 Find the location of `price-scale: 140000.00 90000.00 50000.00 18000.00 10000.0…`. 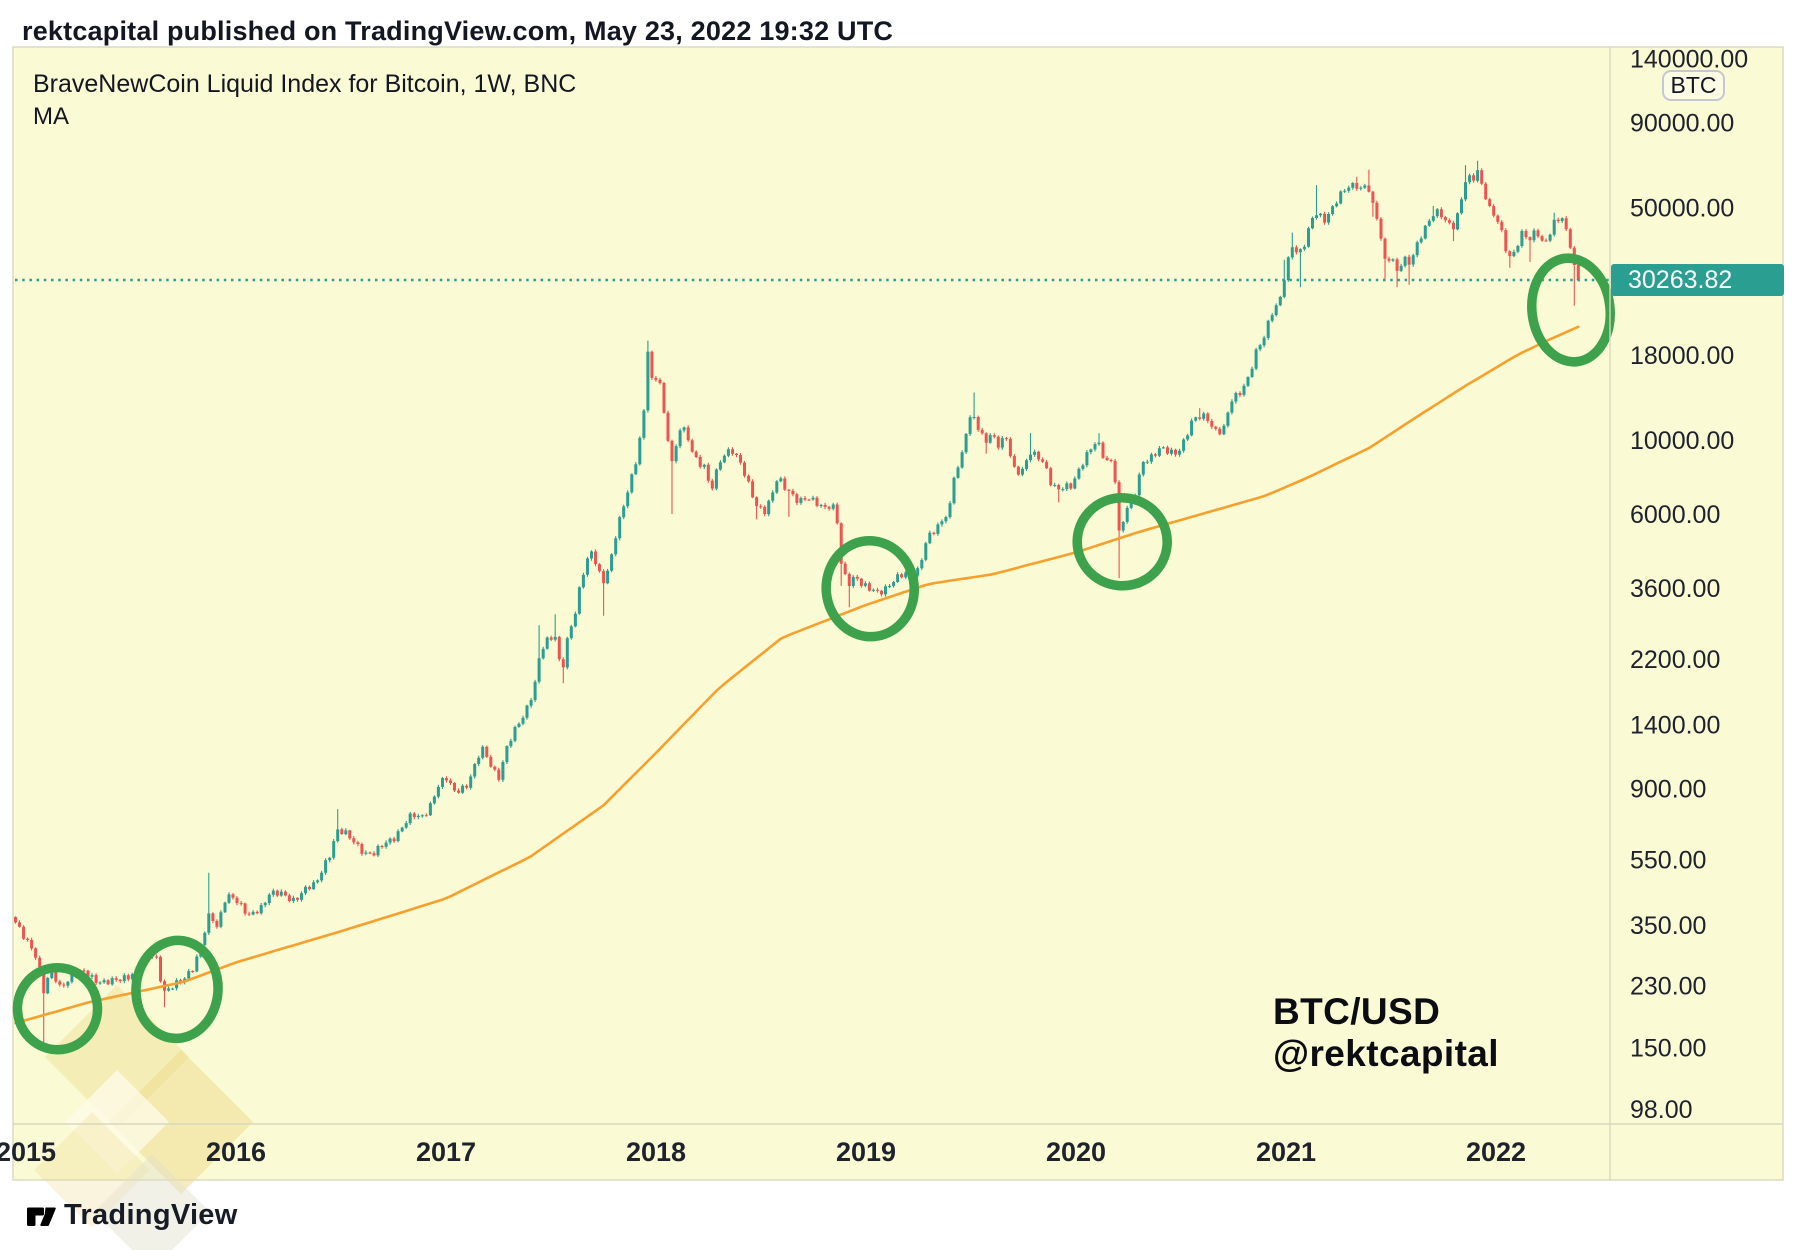

price-scale: 140000.00 90000.00 50000.00 18000.00 10000.0… is located at coordinates (1689, 585).